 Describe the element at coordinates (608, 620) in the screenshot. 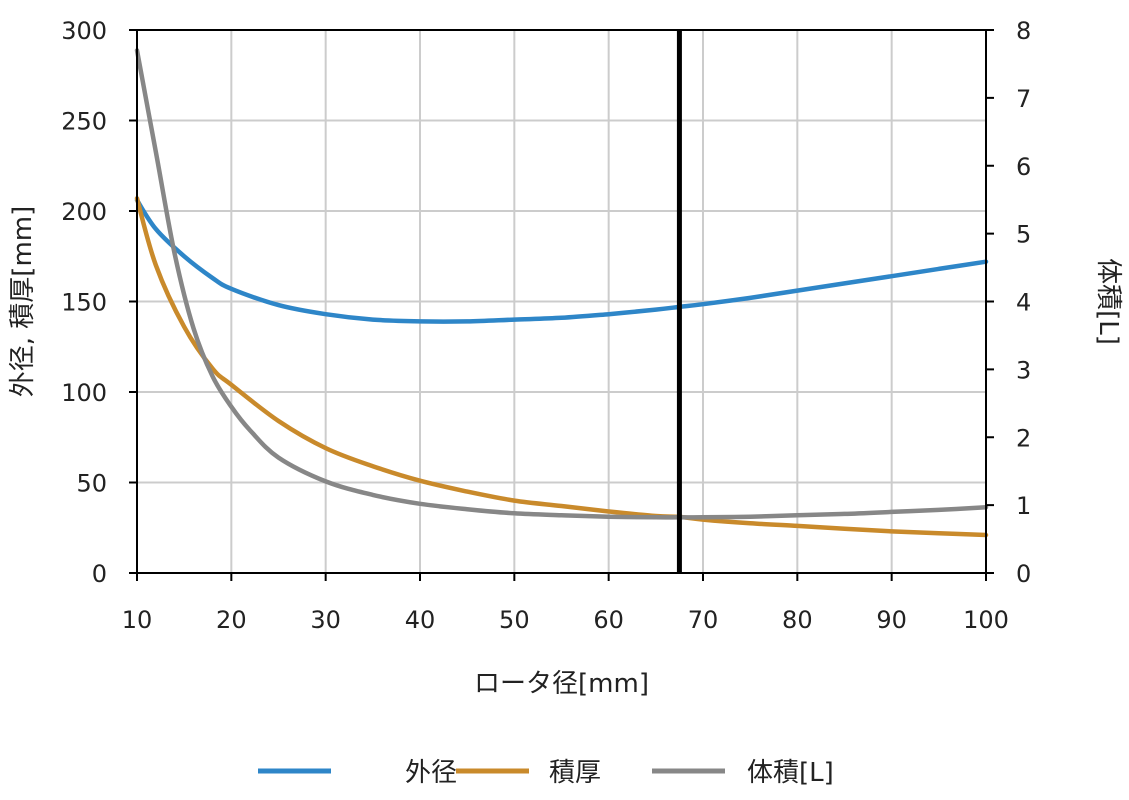

I see `x-tick-label: 60` at that location.